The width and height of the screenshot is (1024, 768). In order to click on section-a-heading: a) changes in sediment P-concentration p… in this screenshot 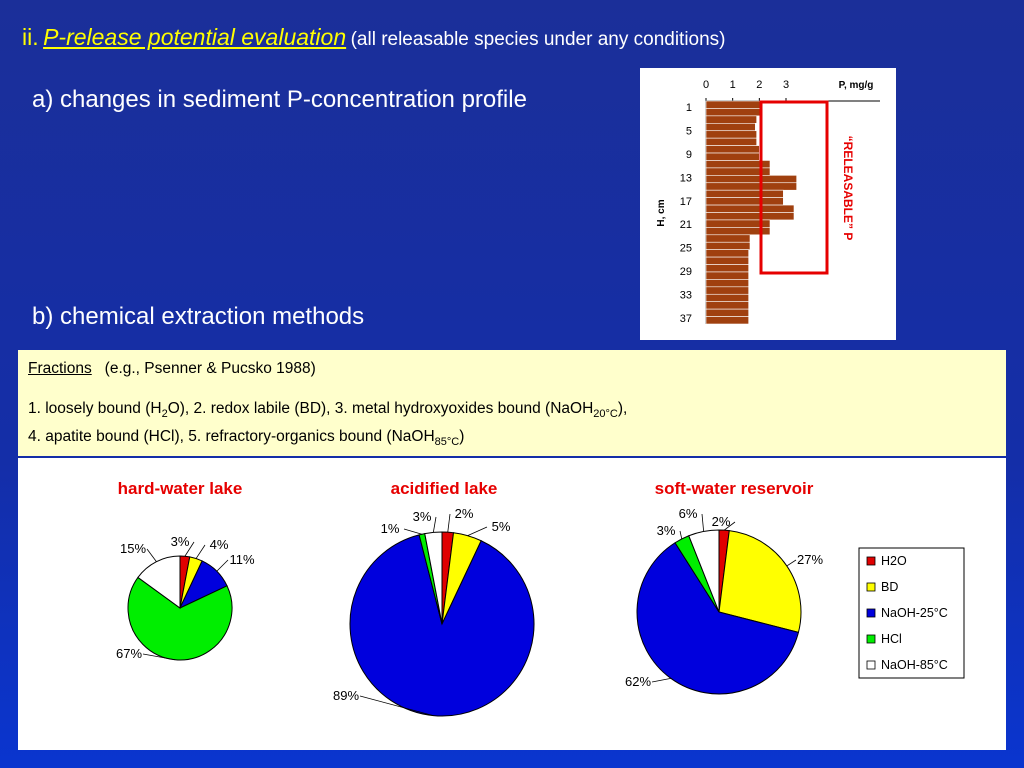, I will do `click(279, 99)`.